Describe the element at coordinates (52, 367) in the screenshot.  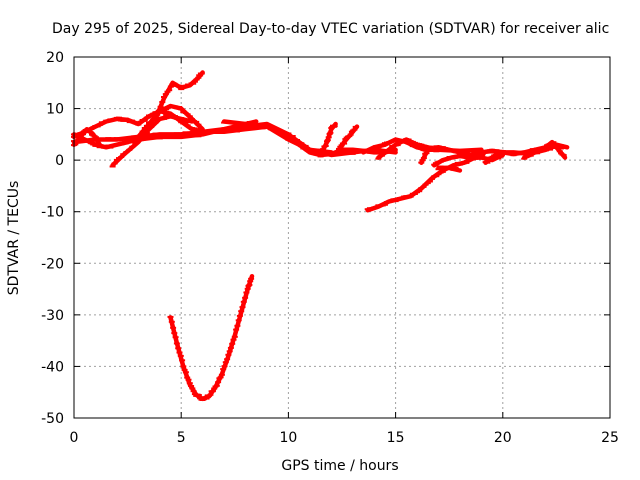
I see `y-tick-label: -40` at that location.